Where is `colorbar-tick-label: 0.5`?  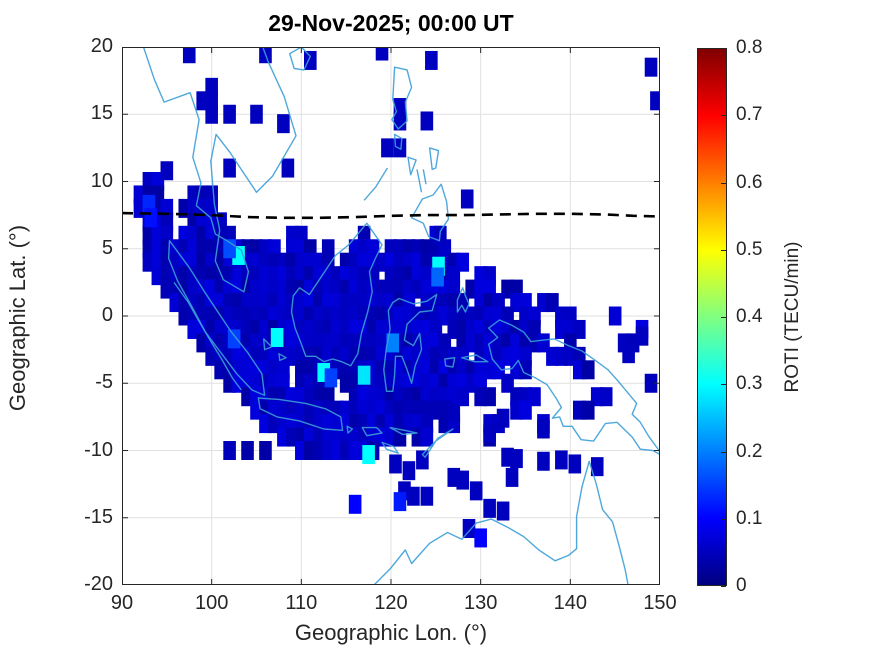
colorbar-tick-label: 0.5 is located at coordinates (749, 249).